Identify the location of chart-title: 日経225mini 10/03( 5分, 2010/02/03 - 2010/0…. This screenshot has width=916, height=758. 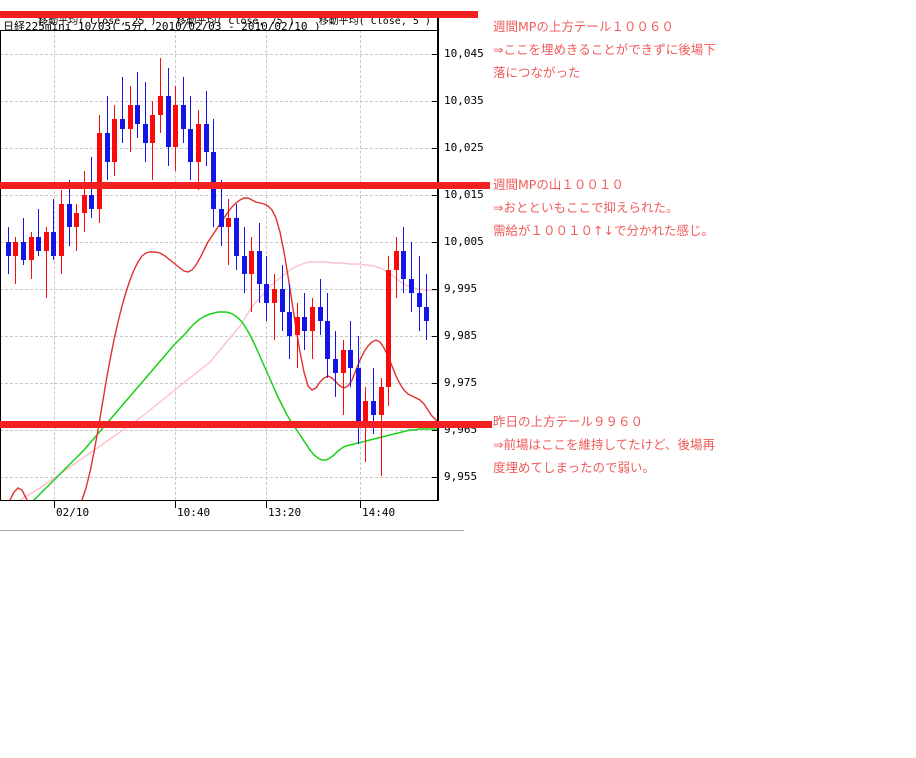
(162, 26).